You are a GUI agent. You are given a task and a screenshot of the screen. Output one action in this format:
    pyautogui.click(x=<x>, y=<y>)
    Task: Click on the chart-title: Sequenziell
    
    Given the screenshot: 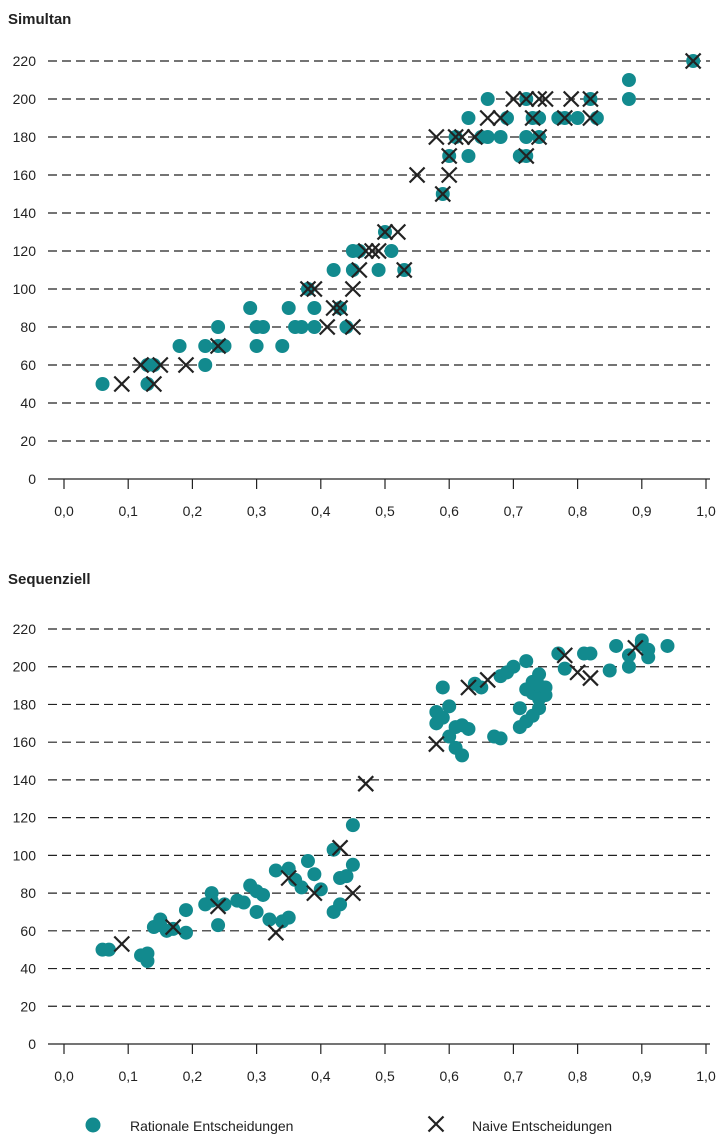 What is the action you would take?
    pyautogui.click(x=49, y=579)
    